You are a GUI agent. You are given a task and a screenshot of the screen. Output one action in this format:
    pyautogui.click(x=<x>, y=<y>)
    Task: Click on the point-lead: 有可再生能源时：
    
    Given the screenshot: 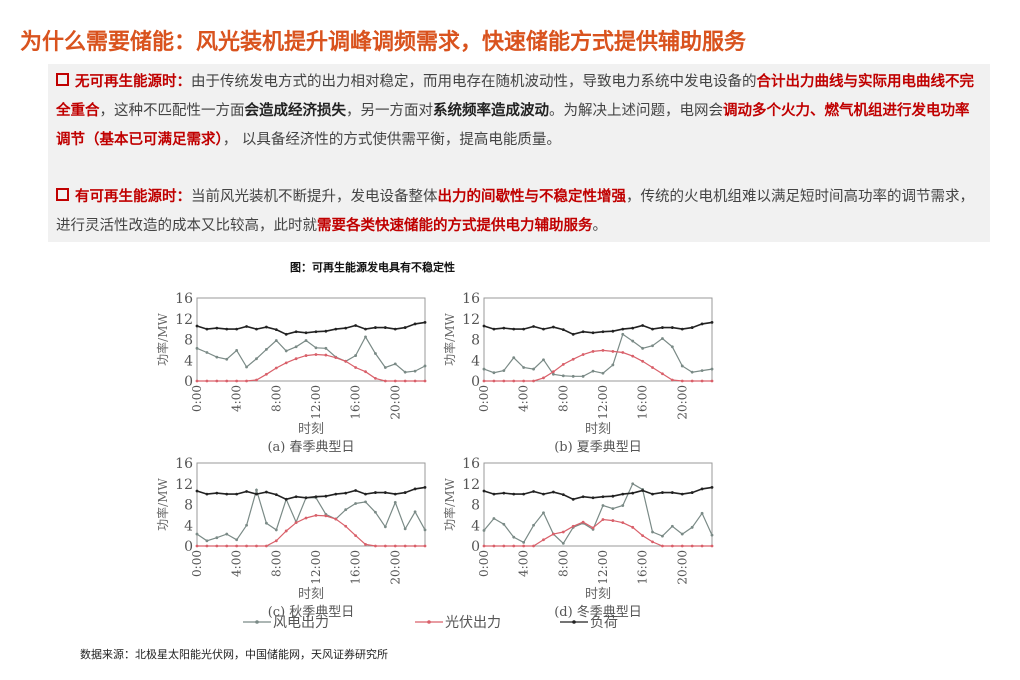 What is the action you would take?
    pyautogui.click(x=133, y=197)
    